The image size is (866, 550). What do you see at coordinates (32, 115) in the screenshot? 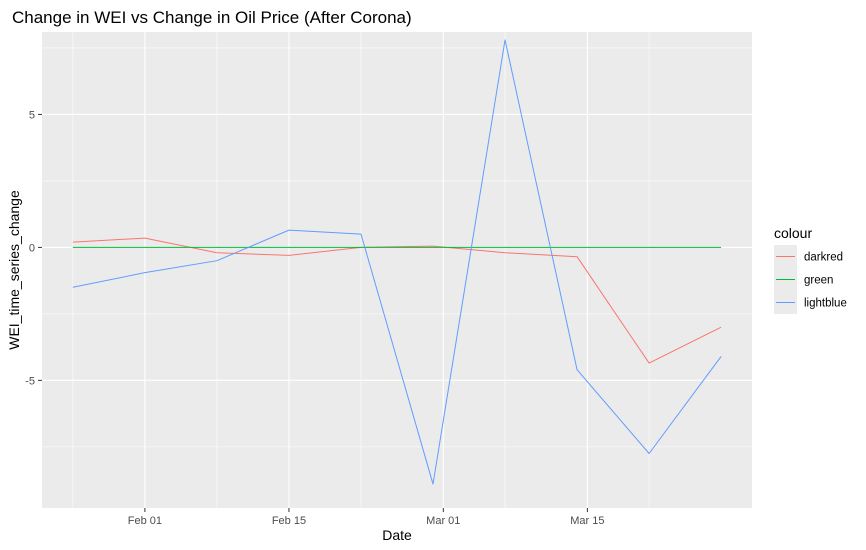
I see `y-tick-label: 5` at bounding box center [32, 115].